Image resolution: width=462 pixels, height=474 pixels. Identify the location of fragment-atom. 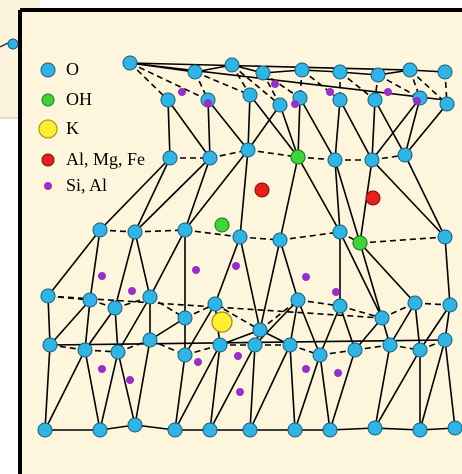
(13, 44).